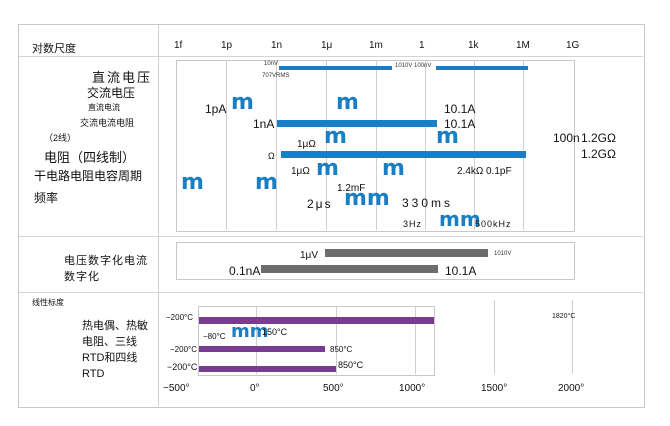 This screenshot has height=426, width=670. What do you see at coordinates (115, 350) in the screenshot?
I see `label-sensors: 热电偶、热敏电阻、三线RTD和四线RTD` at bounding box center [115, 350].